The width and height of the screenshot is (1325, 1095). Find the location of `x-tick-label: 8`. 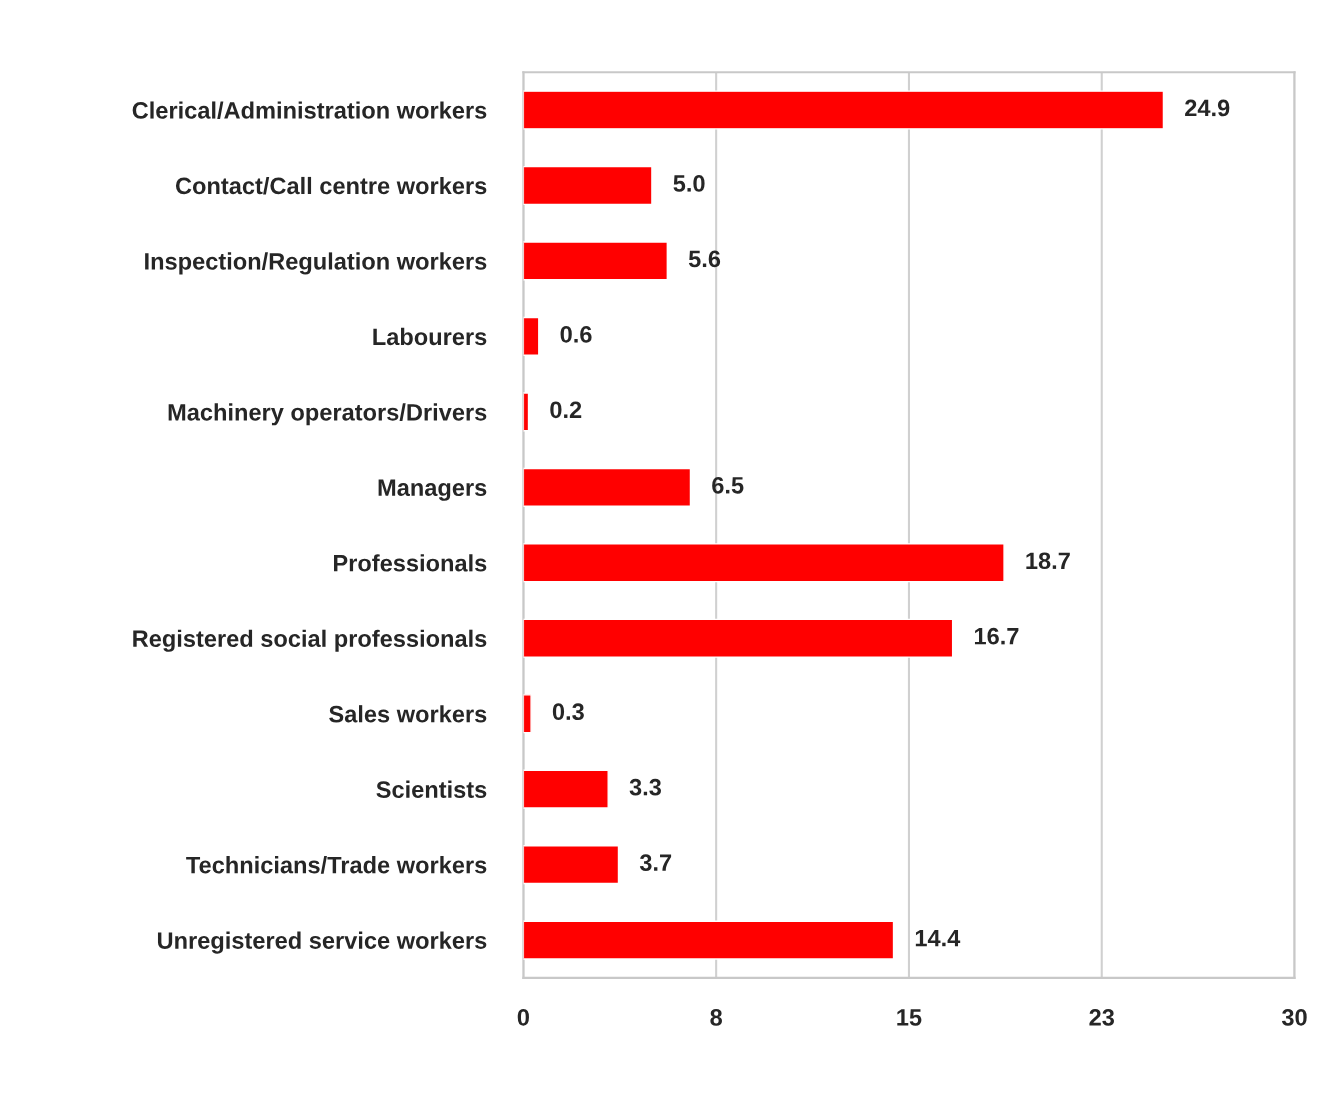

x-tick-label: 8 is located at coordinates (716, 1017).